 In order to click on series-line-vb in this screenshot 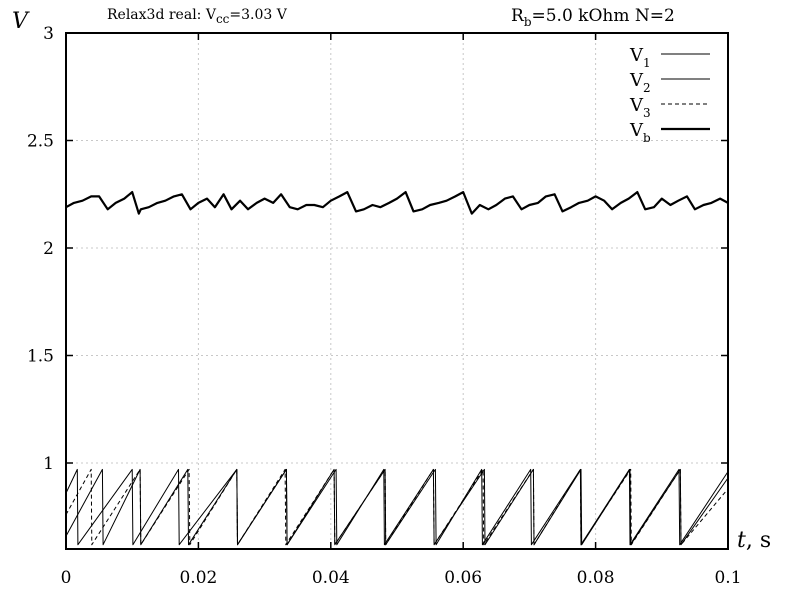, I will do `click(397, 203)`.